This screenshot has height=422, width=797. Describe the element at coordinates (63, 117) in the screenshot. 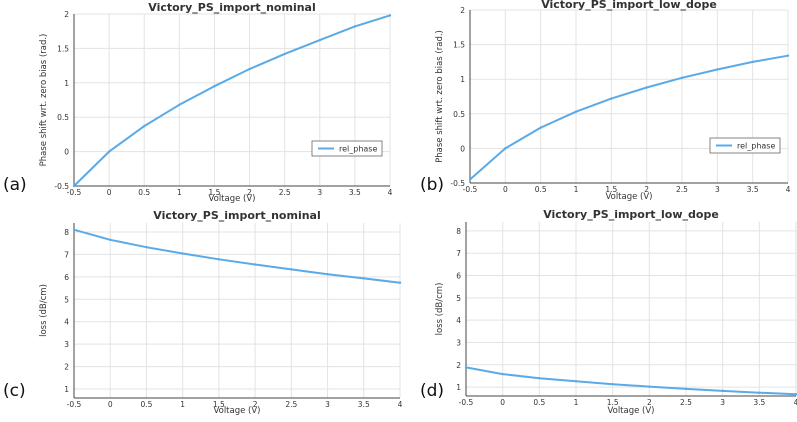

I see `y-tick-label: 0.5` at that location.